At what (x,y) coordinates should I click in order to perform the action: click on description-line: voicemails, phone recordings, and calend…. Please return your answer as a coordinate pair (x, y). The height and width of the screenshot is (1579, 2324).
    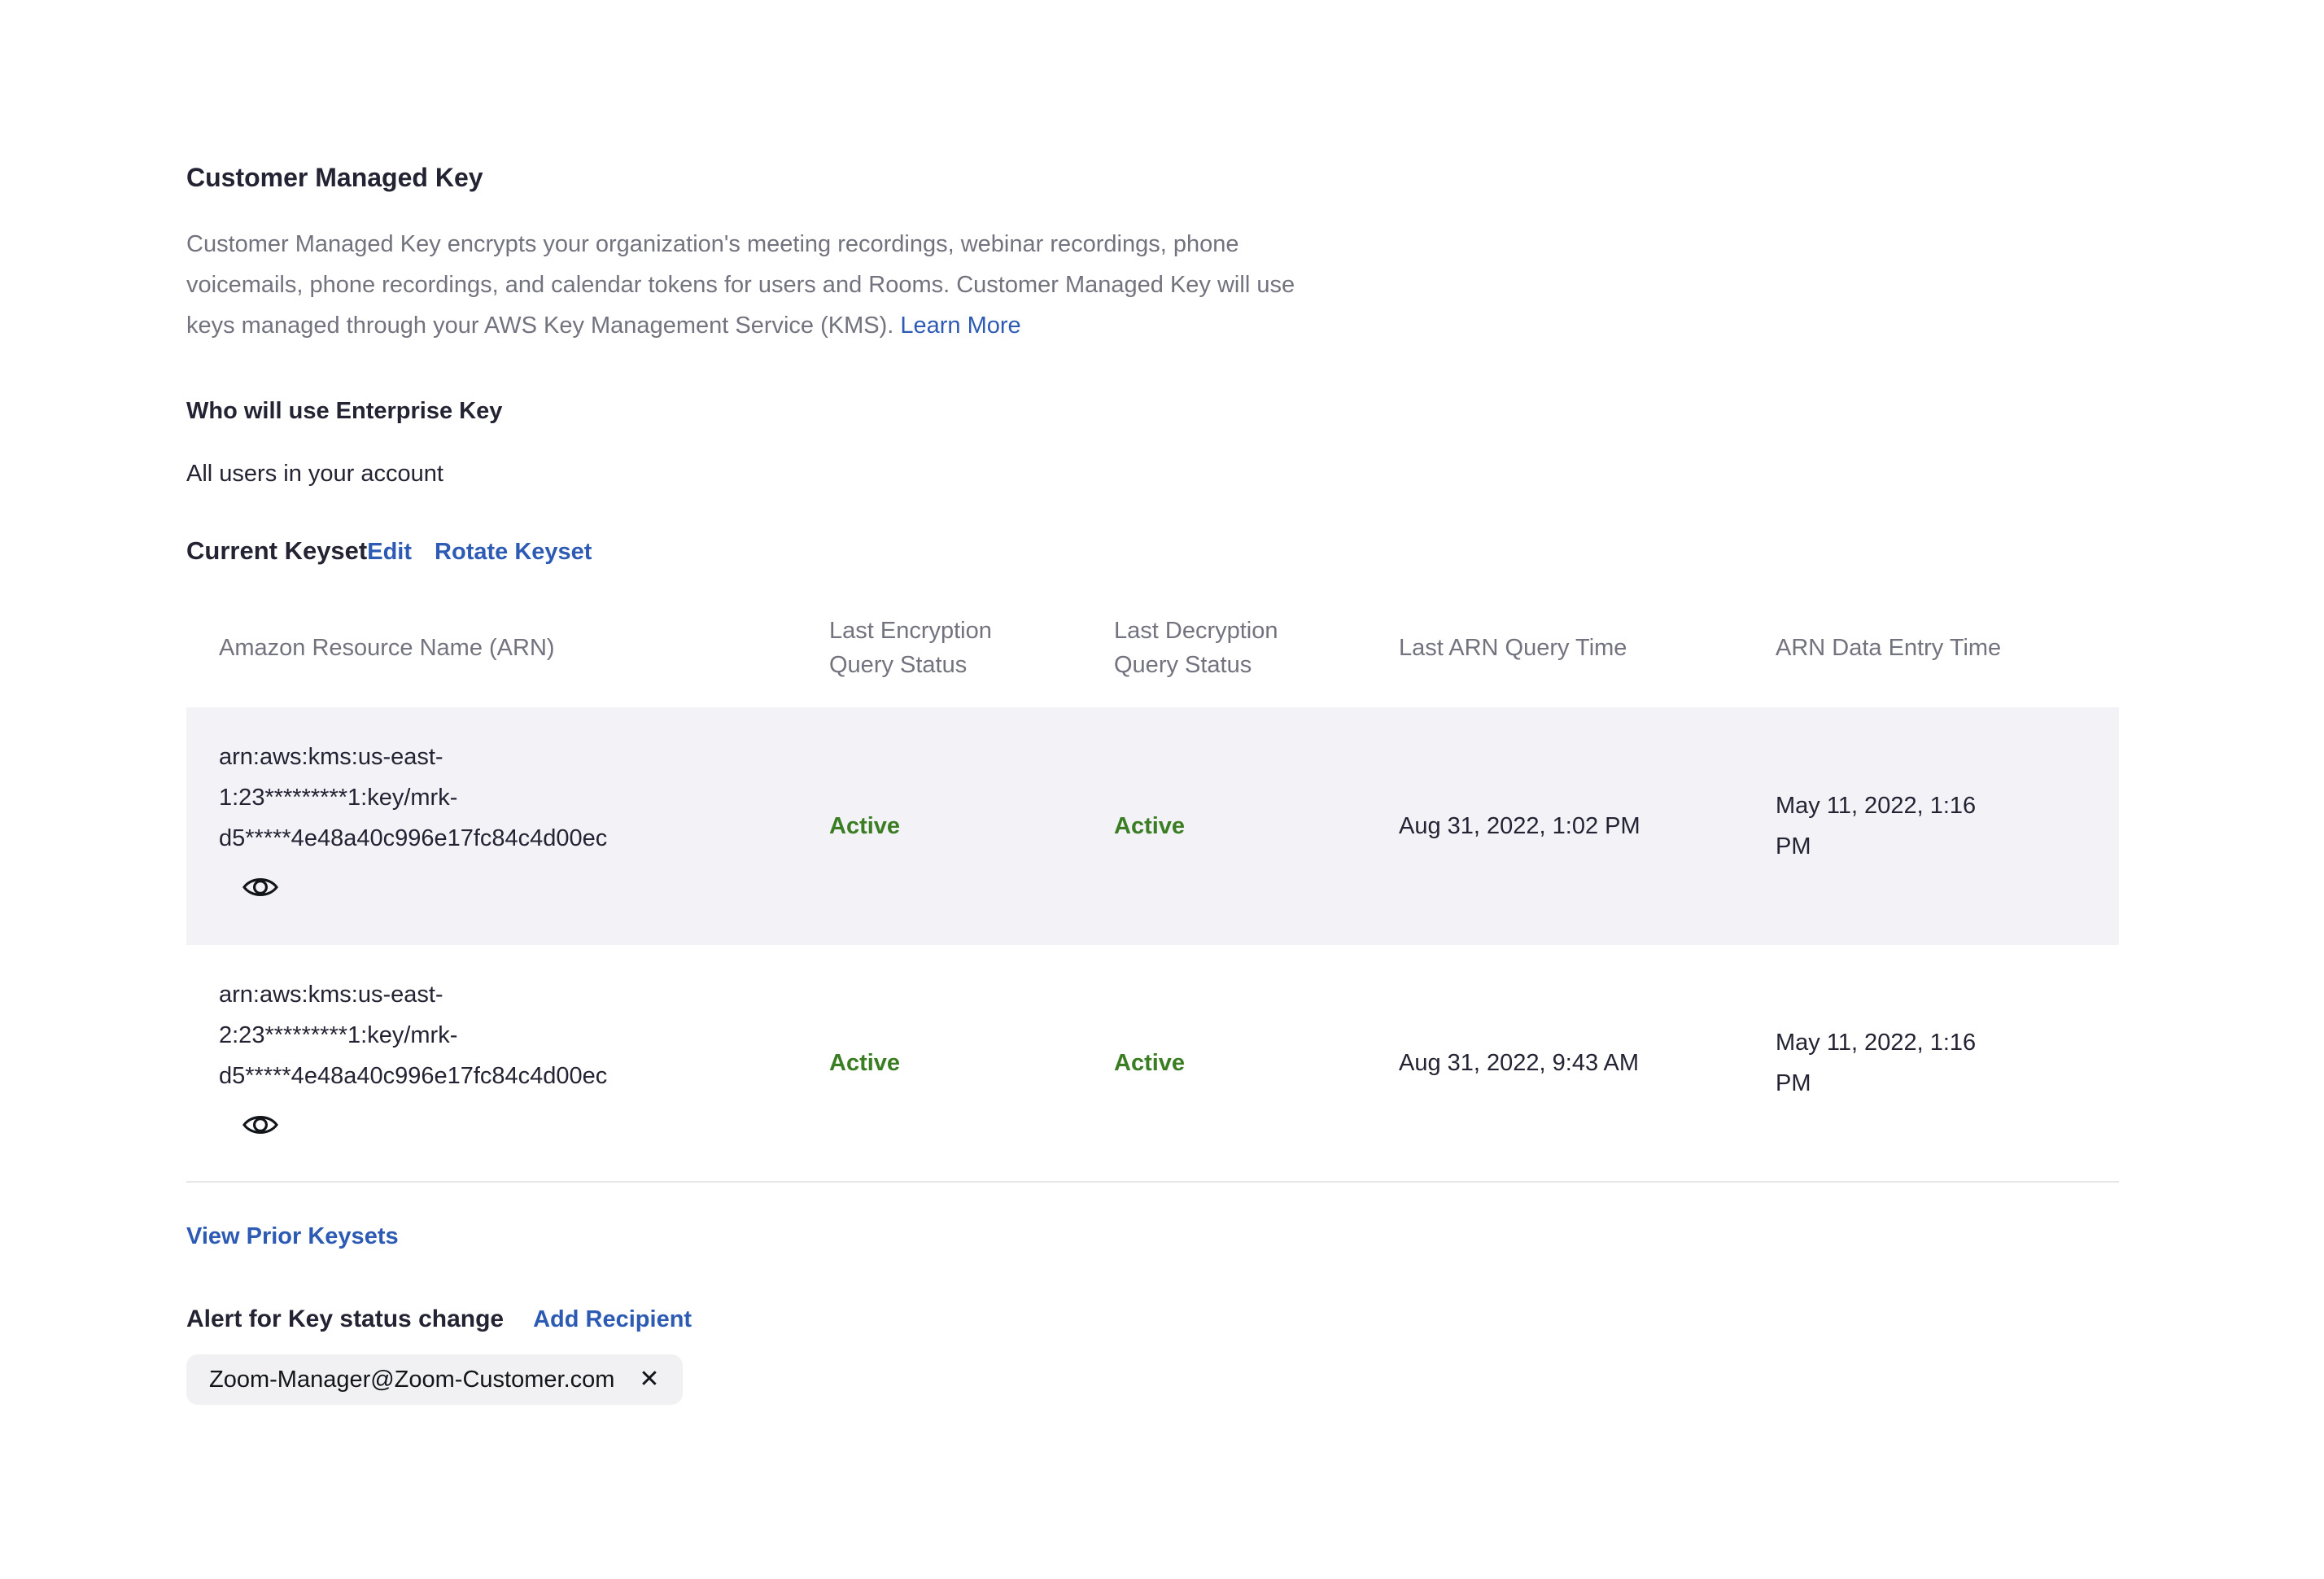
    Looking at the image, I should click on (740, 285).